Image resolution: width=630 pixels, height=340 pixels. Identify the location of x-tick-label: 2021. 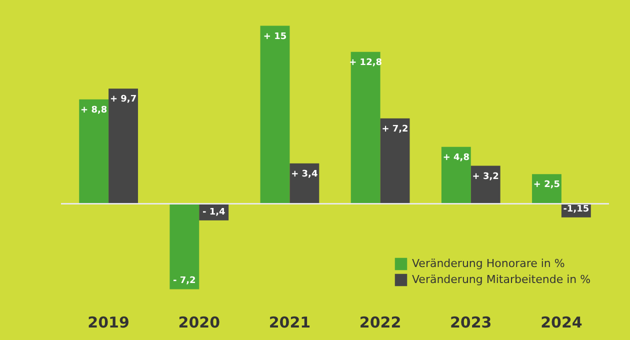
(289, 323).